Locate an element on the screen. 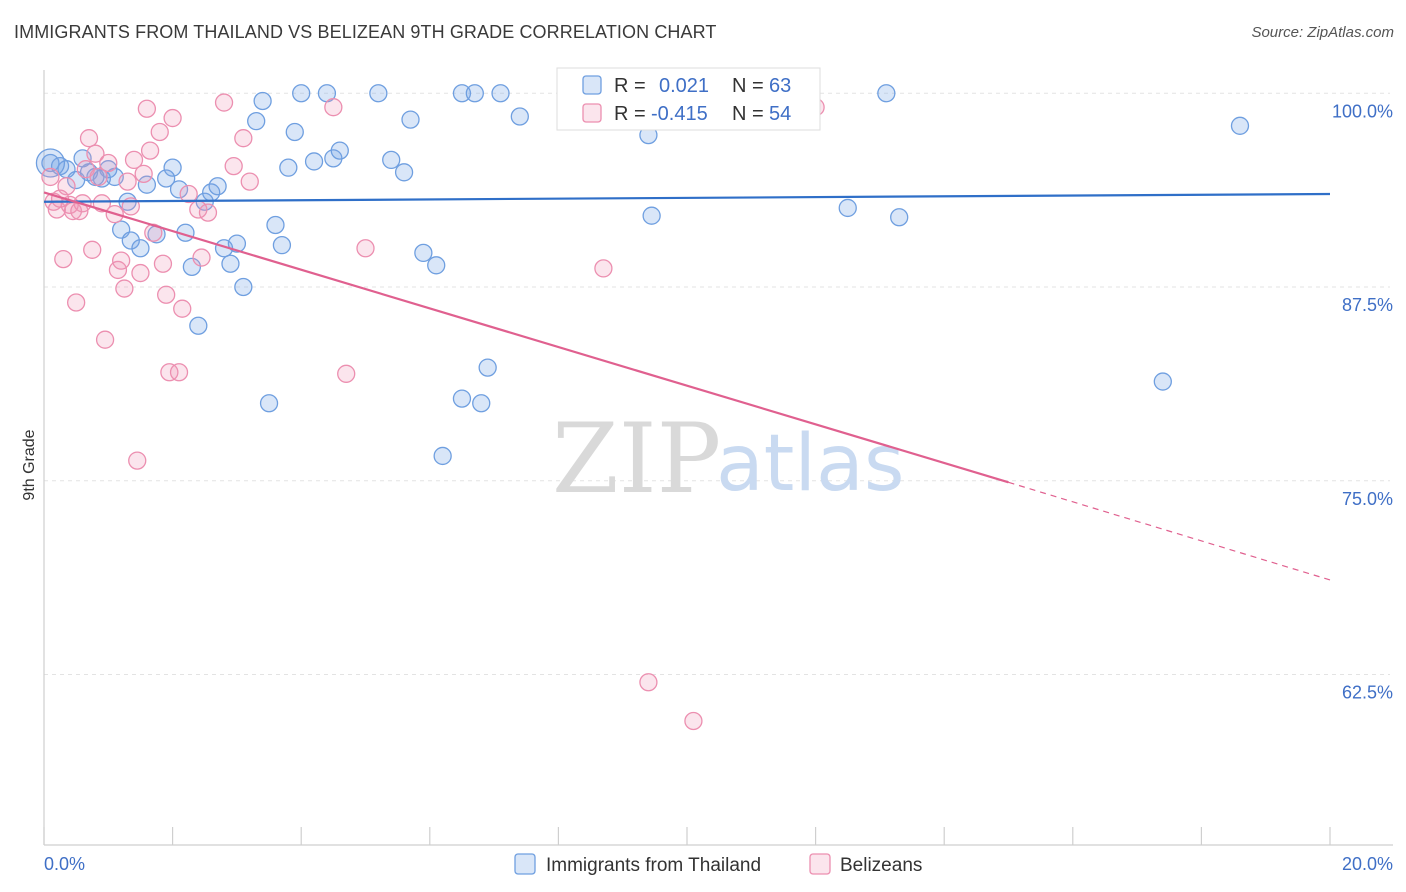 The width and height of the screenshot is (1406, 892). bottom-legend: Immigrants from Thailand Belizeans is located at coordinates (718, 864).